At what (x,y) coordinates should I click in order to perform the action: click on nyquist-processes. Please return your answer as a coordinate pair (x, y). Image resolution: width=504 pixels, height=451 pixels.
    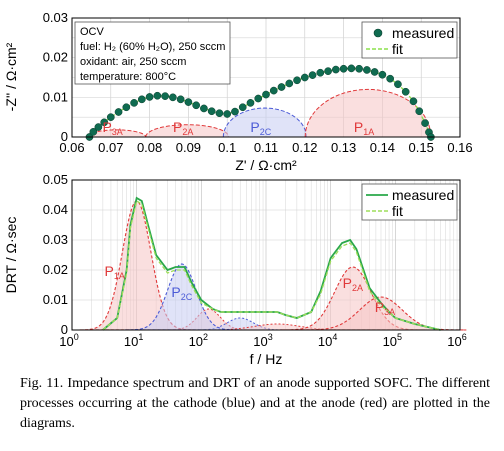
    Looking at the image, I should click on (259, 113).